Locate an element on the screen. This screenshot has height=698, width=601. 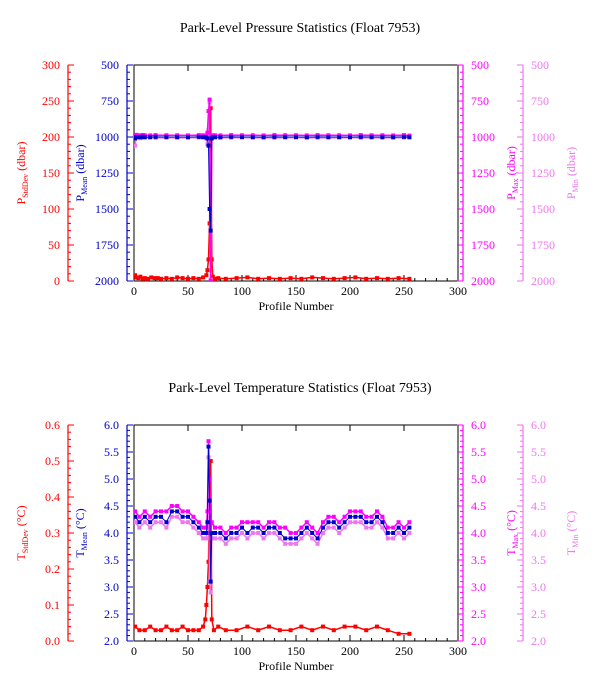
x-tick-label: 250 is located at coordinates (404, 291).